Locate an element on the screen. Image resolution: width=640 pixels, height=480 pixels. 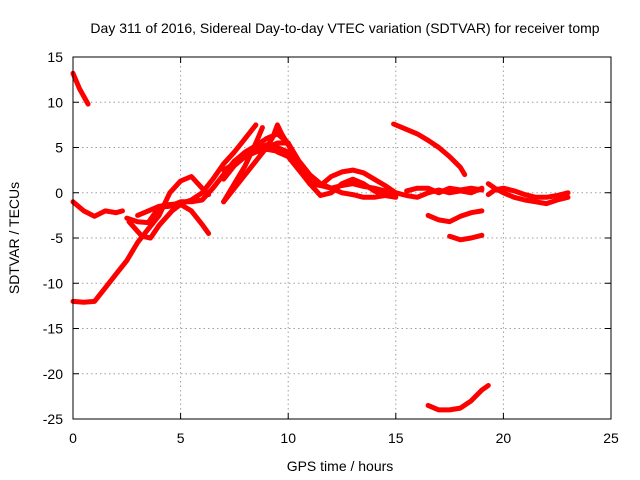
series-line-arc-f is located at coordinates (197, 170).